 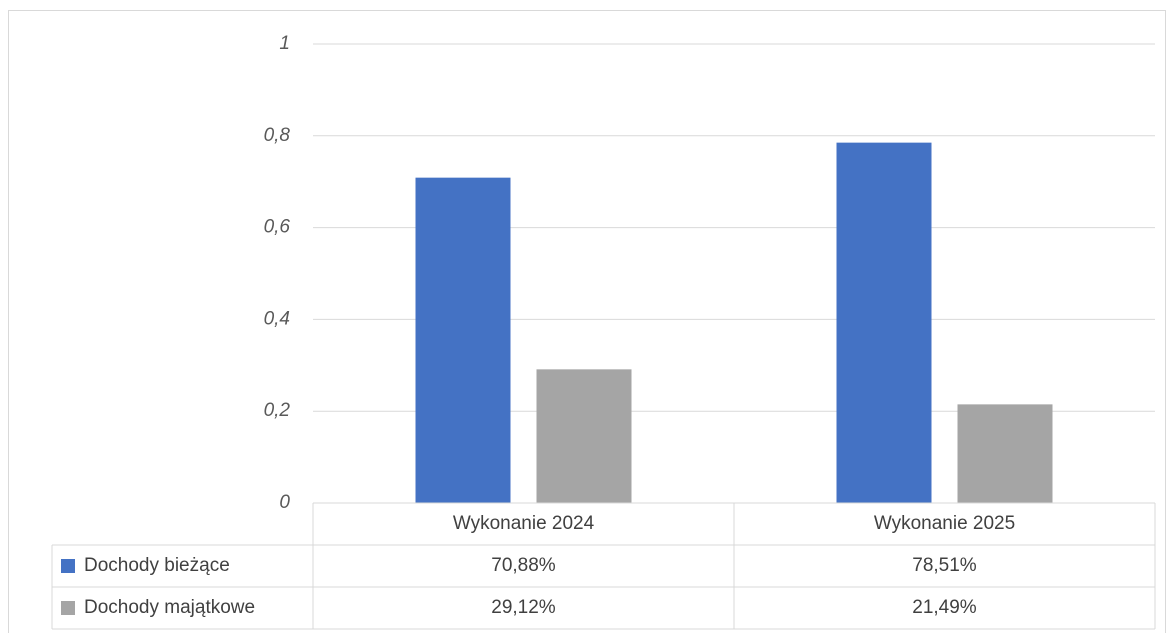 What do you see at coordinates (523, 565) in the screenshot?
I see `value-label: 70,88%` at bounding box center [523, 565].